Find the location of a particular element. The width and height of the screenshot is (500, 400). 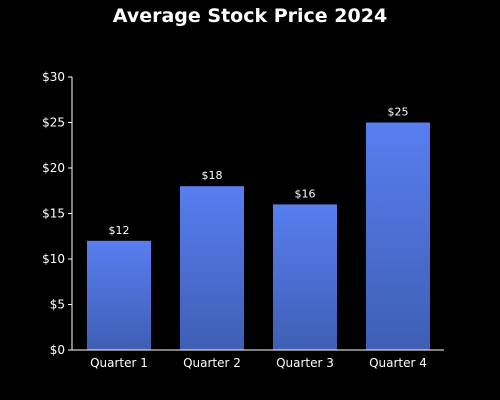

bar-value-label: $12 is located at coordinates (119, 230).